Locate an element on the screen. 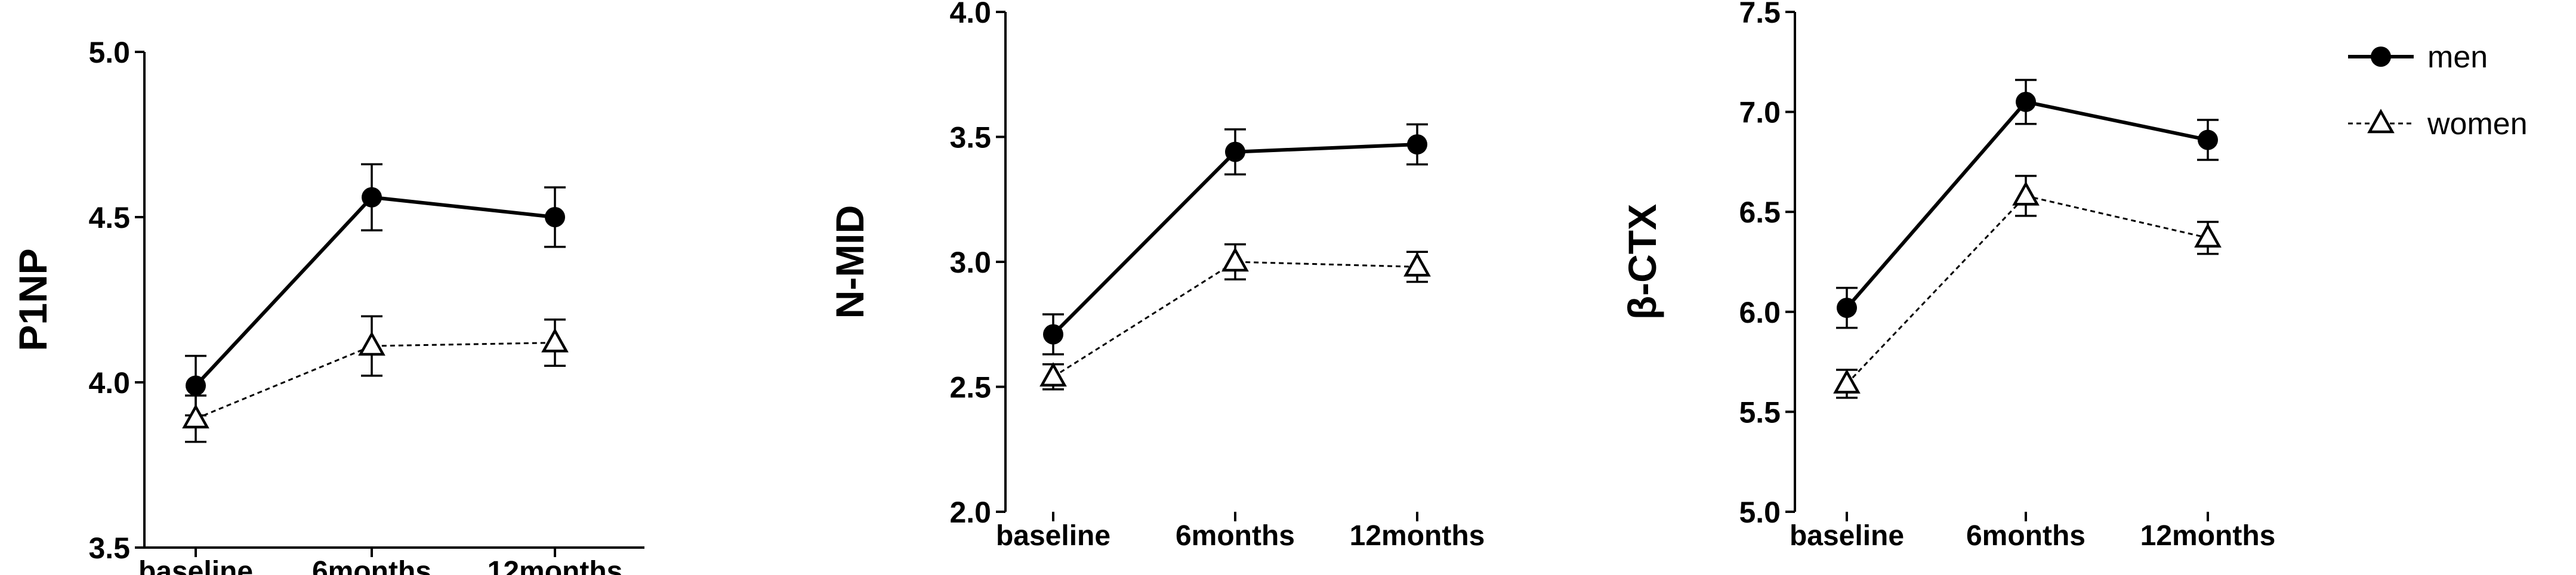 The height and width of the screenshot is (575, 2576). series-line-men is located at coordinates (375, 291).